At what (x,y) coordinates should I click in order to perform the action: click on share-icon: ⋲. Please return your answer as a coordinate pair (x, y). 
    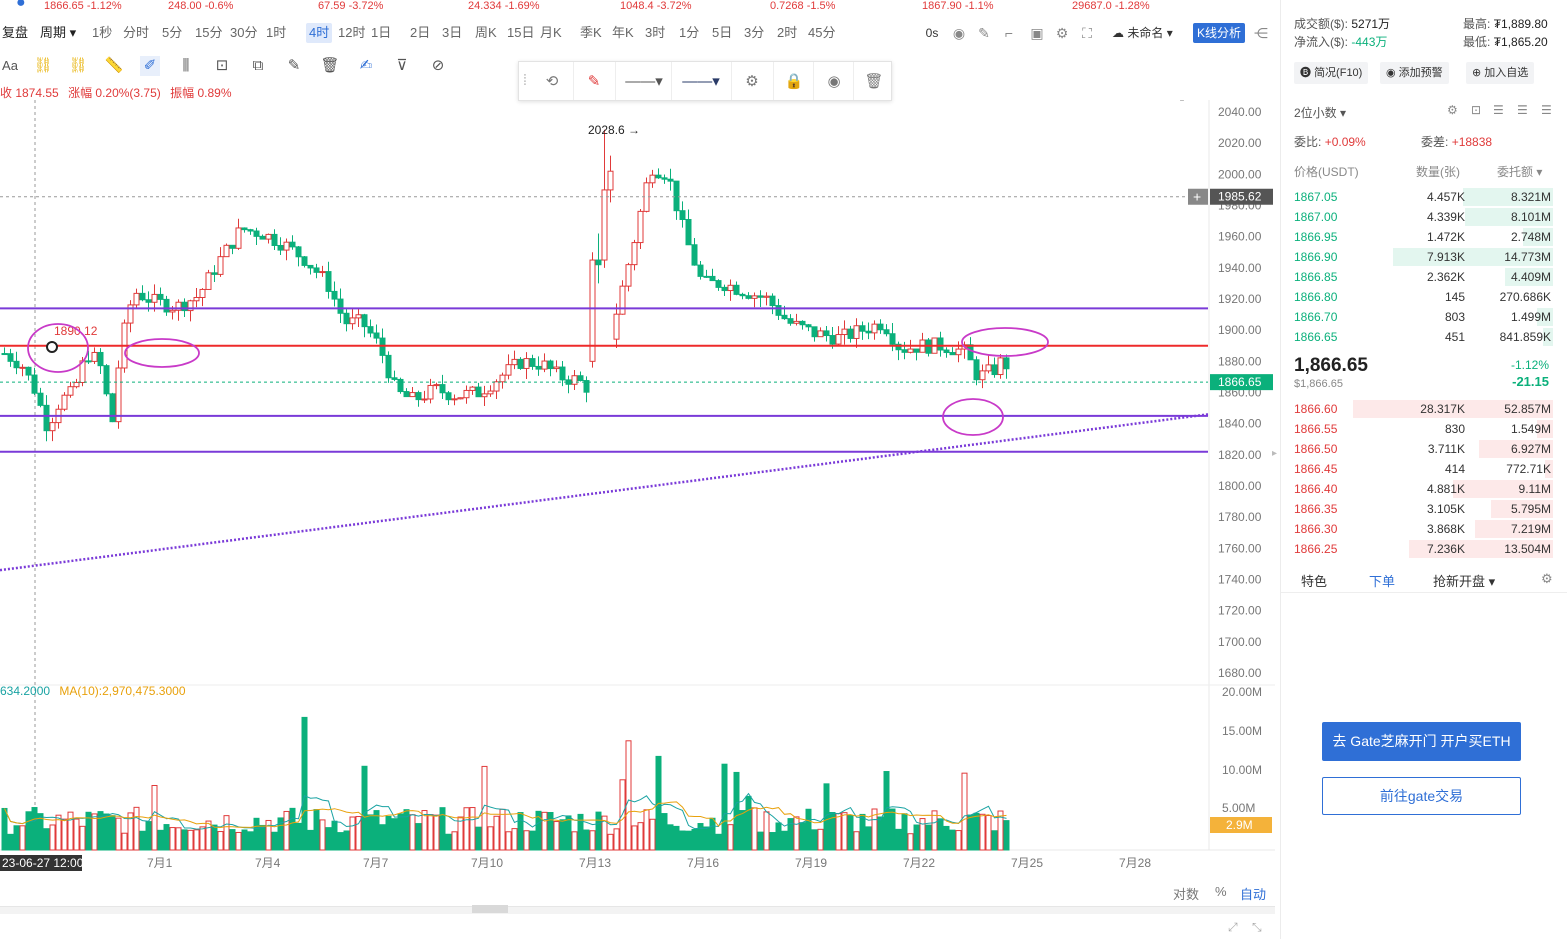
    Looking at the image, I should click on (1261, 33).